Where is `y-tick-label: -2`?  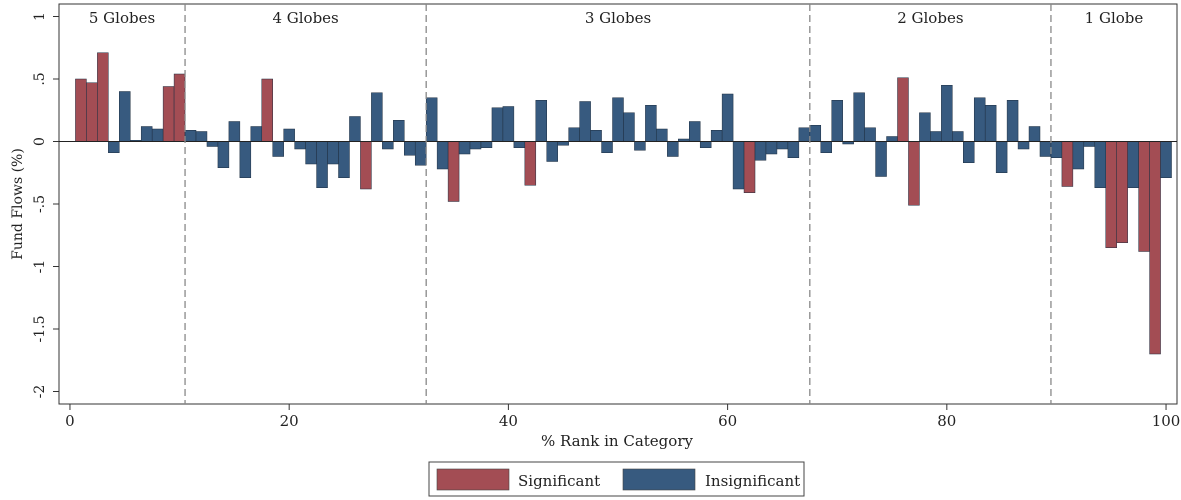 y-tick-label: -2 is located at coordinates (40, 392).